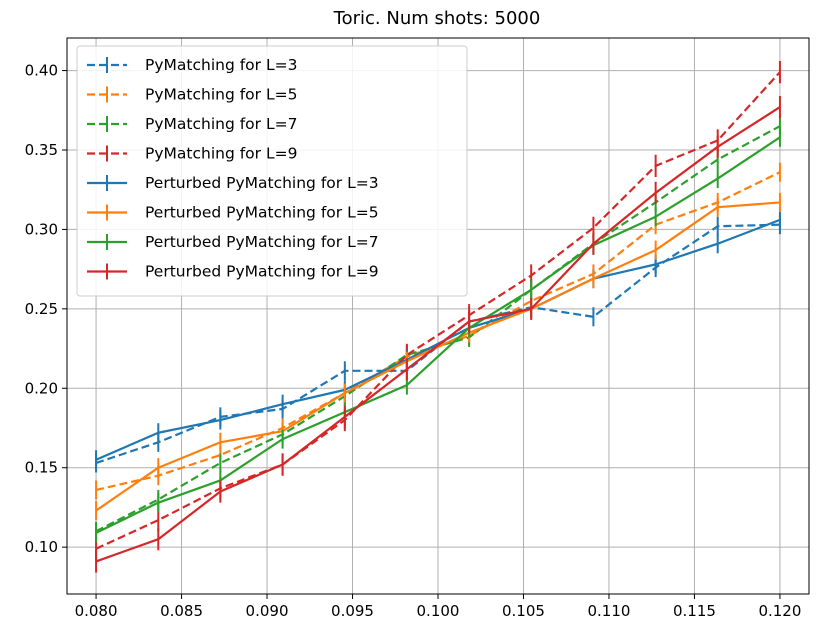 The image size is (835, 640). Describe the element at coordinates (779, 611) in the screenshot. I see `x-tick-label: 0.120` at that location.